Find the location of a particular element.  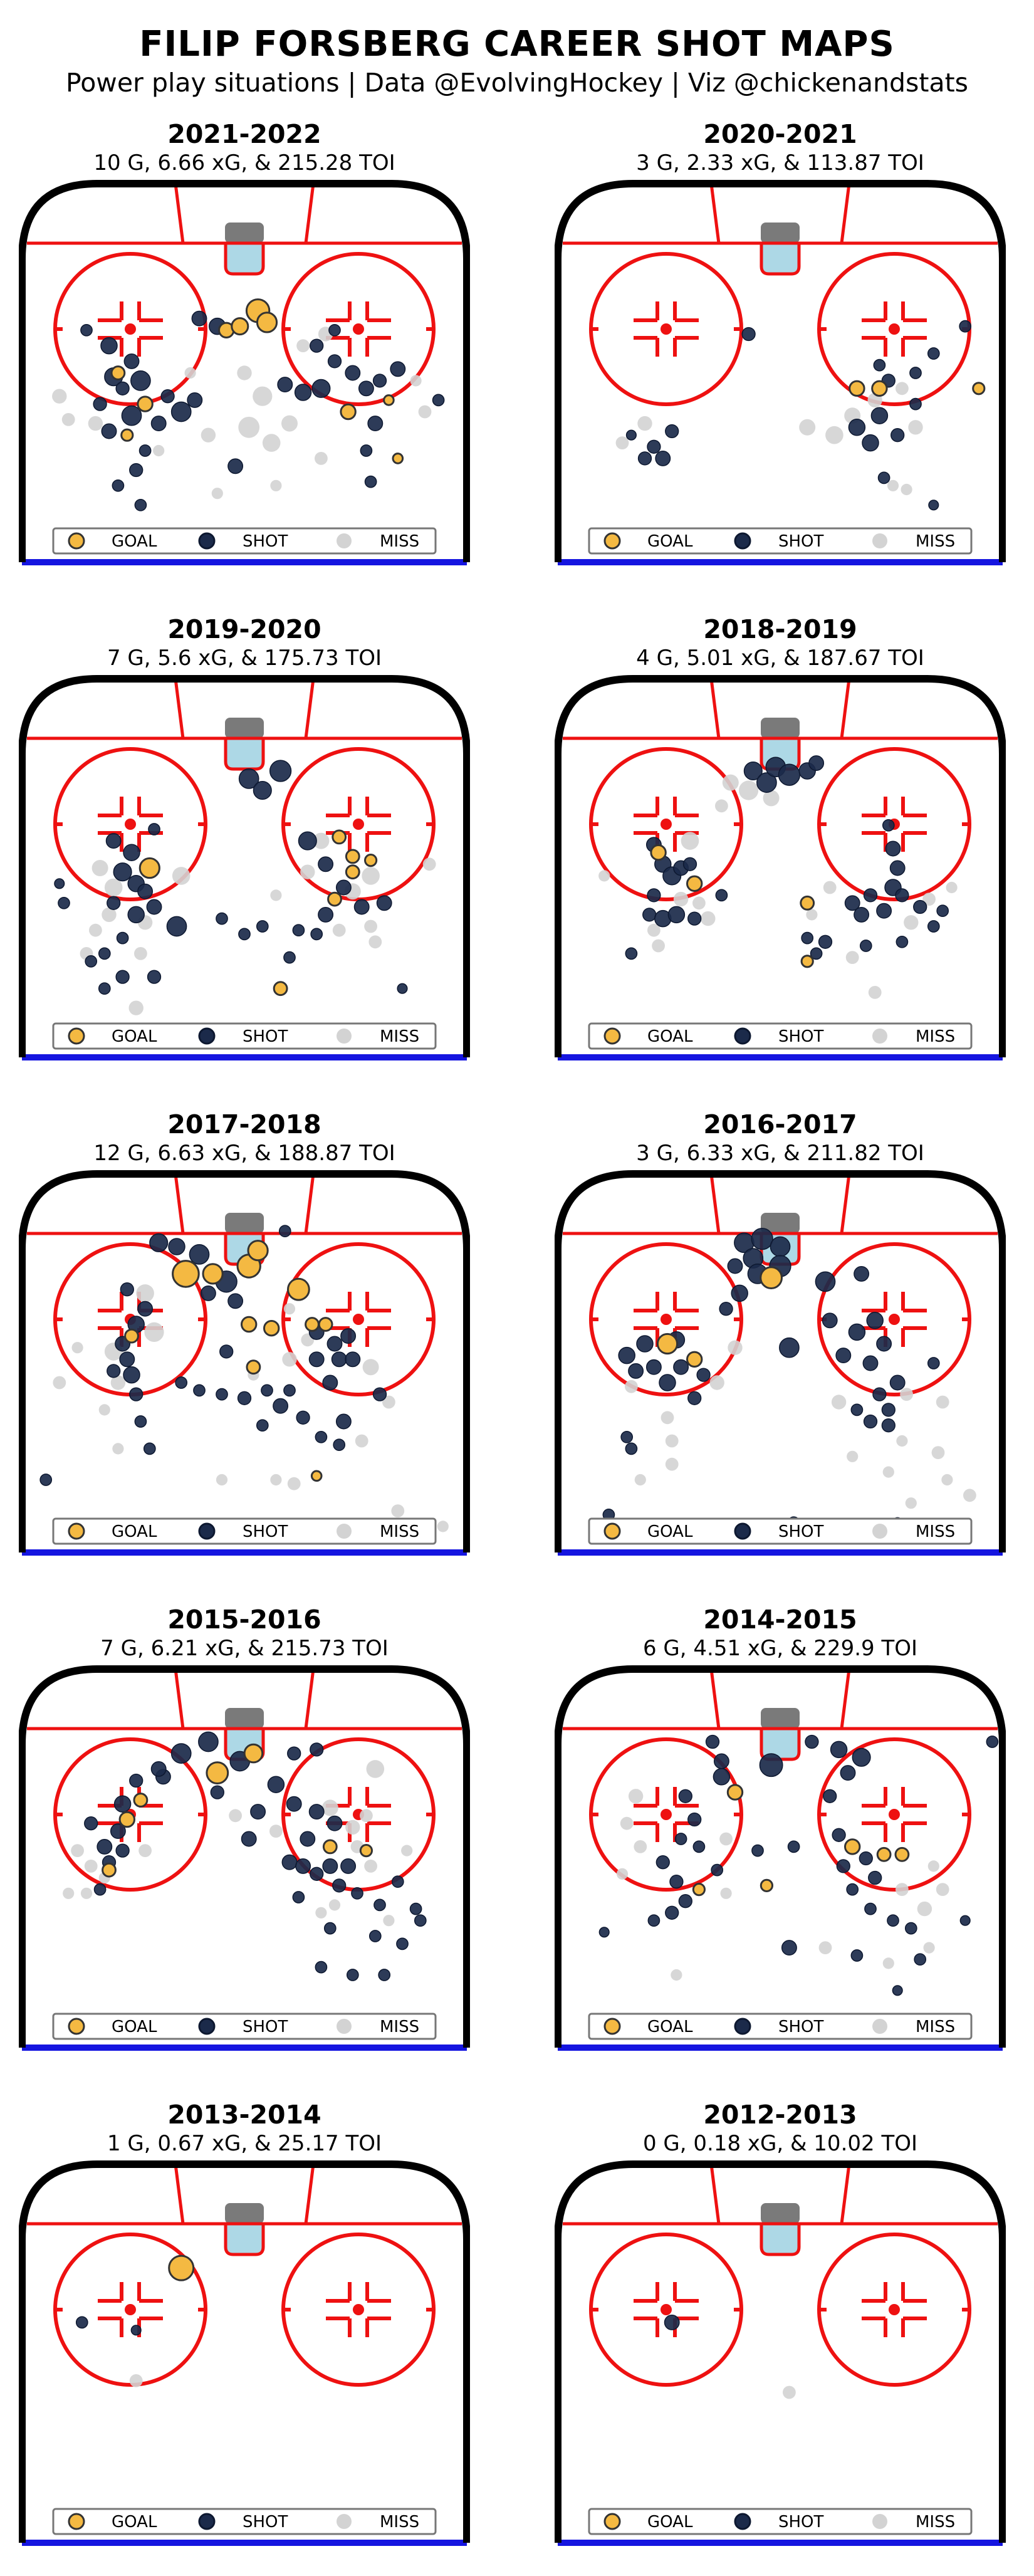

shot-layer is located at coordinates (245, 1856).